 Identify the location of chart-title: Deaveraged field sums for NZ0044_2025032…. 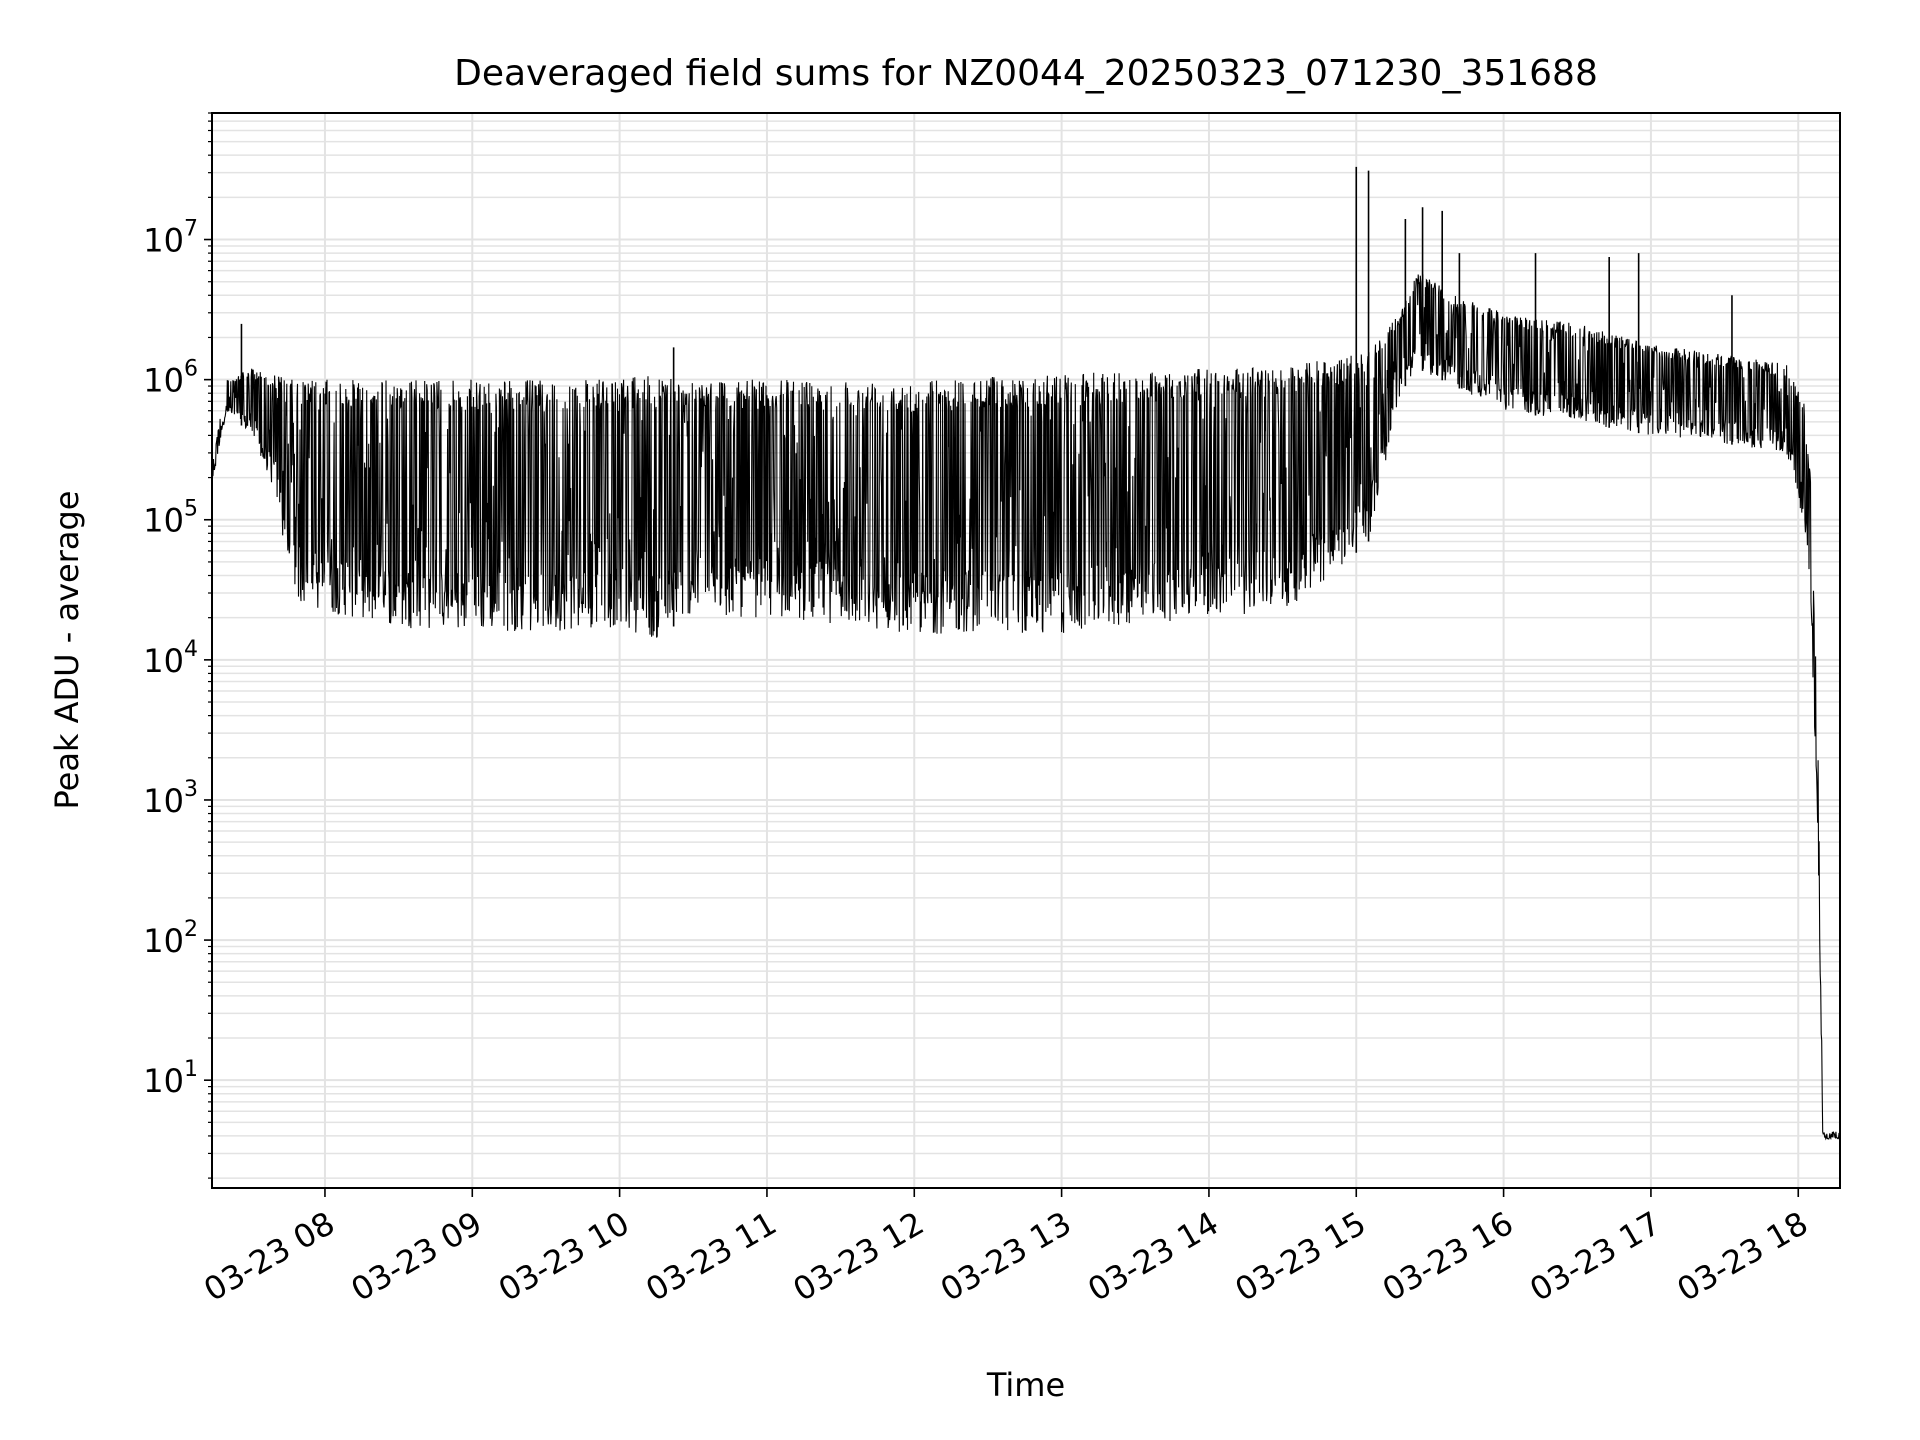
(1026, 73).